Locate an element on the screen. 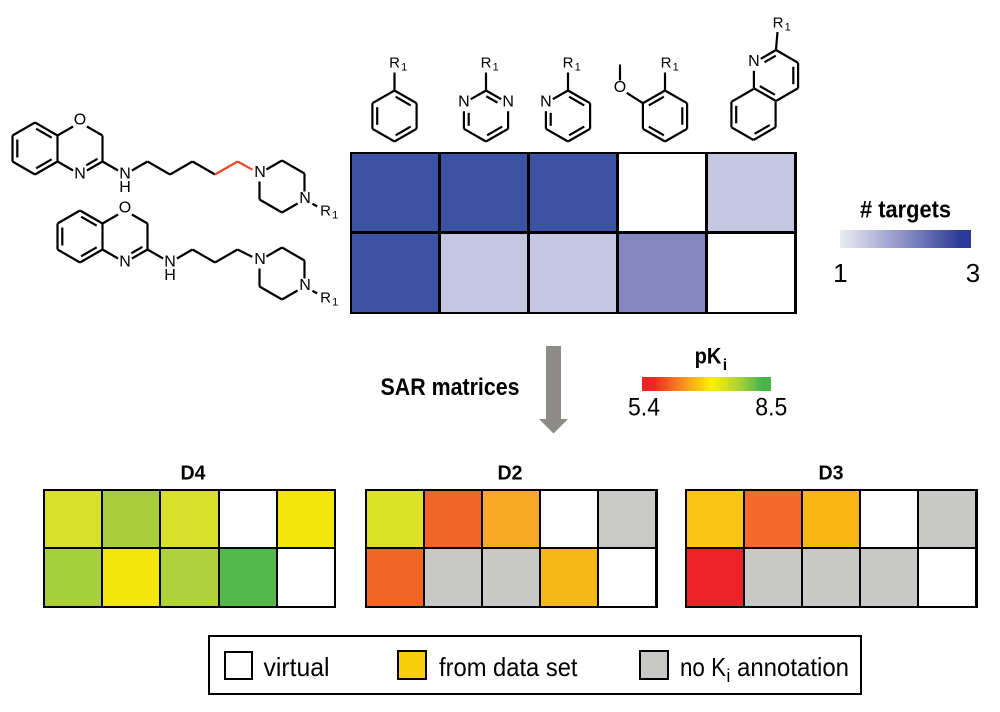 The height and width of the screenshot is (712, 1000). svg-text: 8.5 is located at coordinates (771, 408).